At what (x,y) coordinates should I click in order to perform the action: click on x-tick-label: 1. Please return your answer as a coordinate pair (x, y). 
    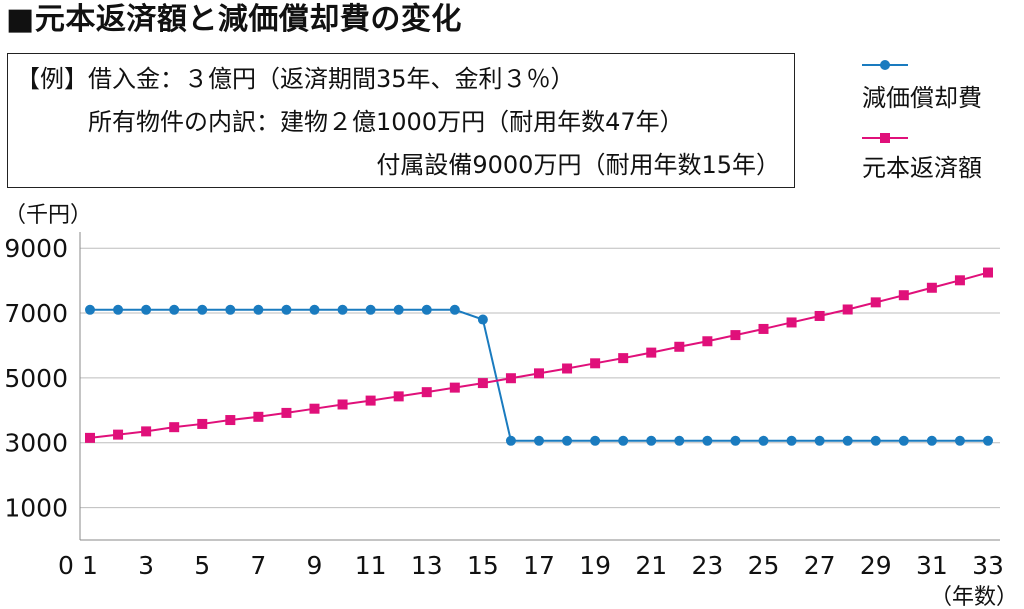
    Looking at the image, I should click on (90, 565).